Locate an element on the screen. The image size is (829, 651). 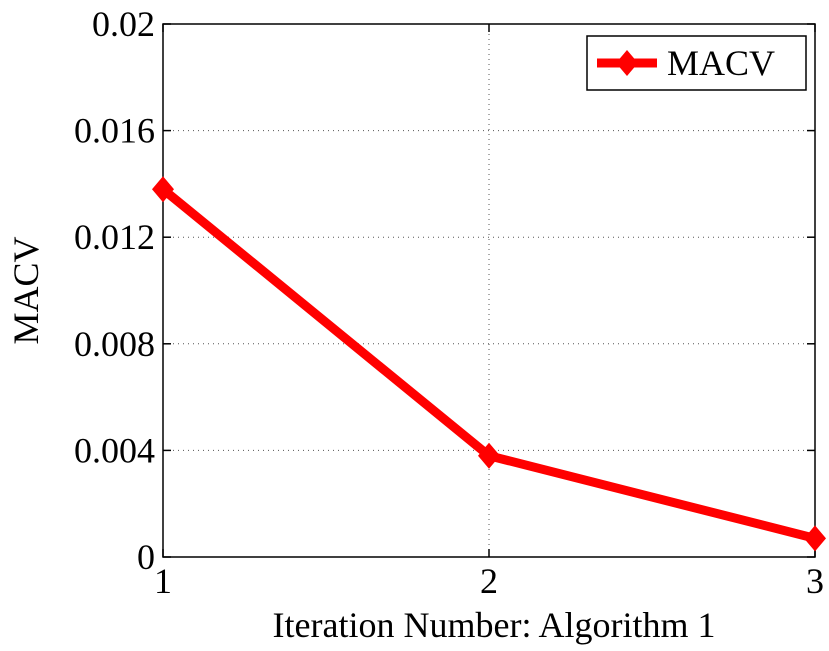
x-tick-label: 2 is located at coordinates (489, 581).